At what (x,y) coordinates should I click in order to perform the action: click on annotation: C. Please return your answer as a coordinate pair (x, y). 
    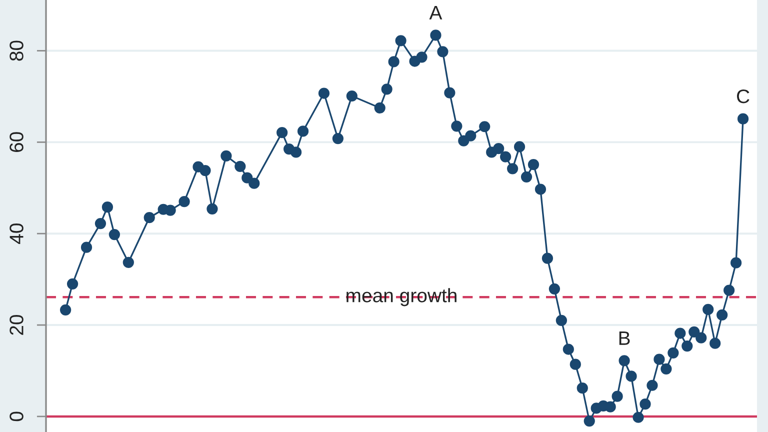
    Looking at the image, I should click on (743, 96).